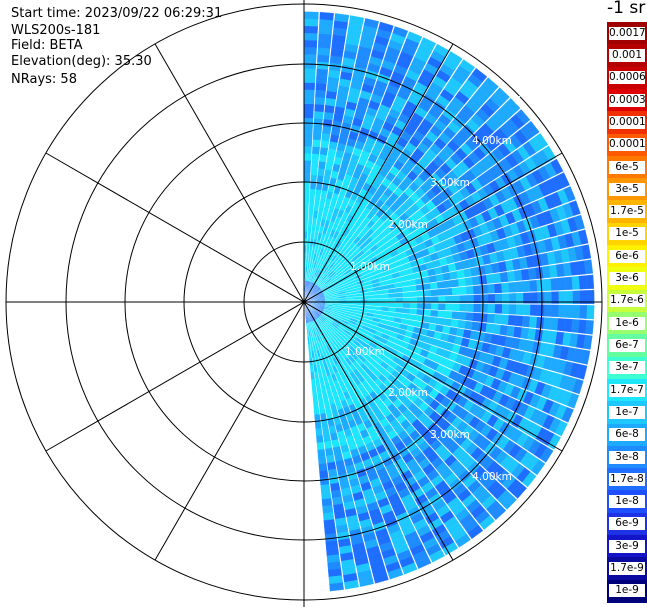  Describe the element at coordinates (627, 390) in the screenshot. I see `colorbar-tick-label: 1.7e-7` at that location.